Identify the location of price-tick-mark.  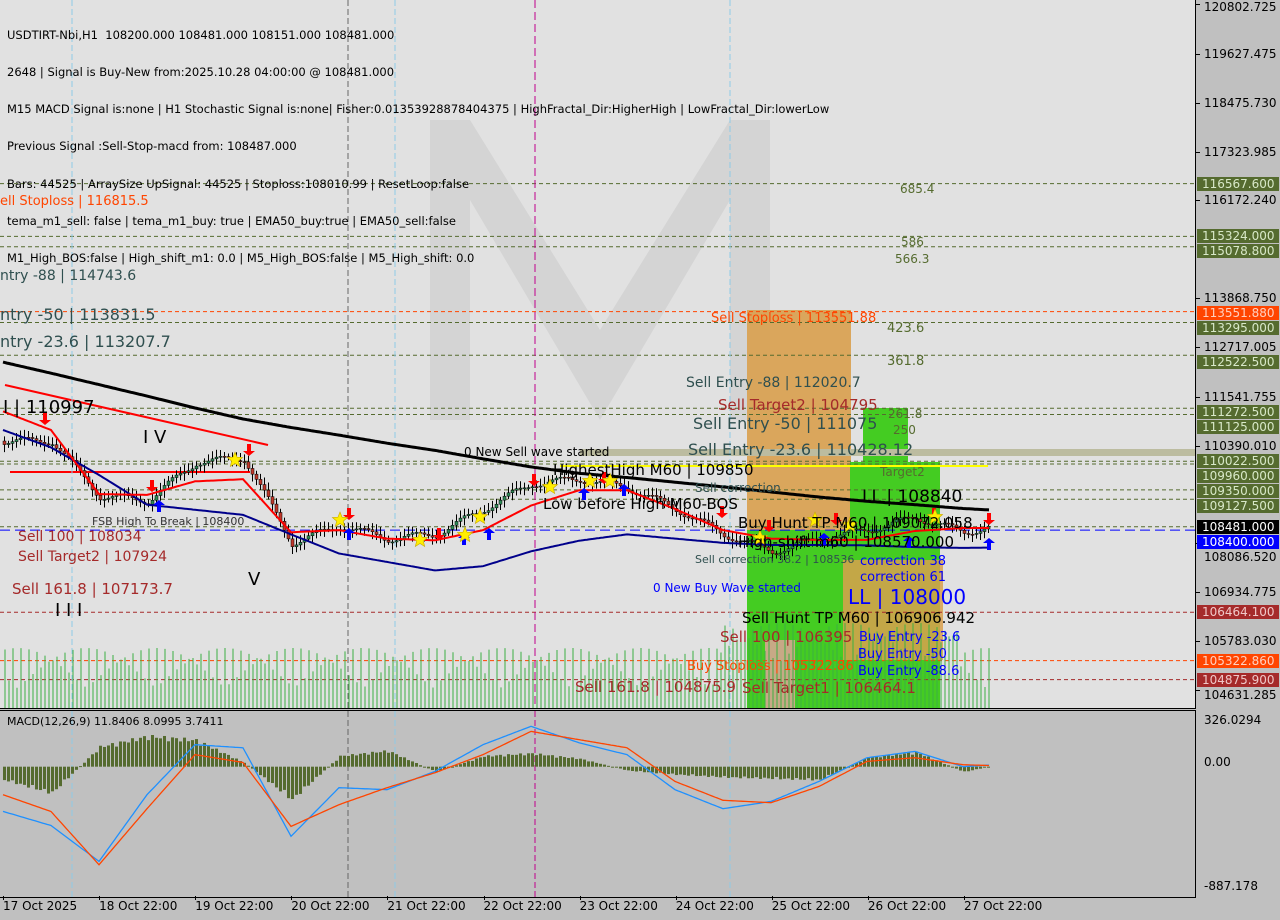
(1198, 593).